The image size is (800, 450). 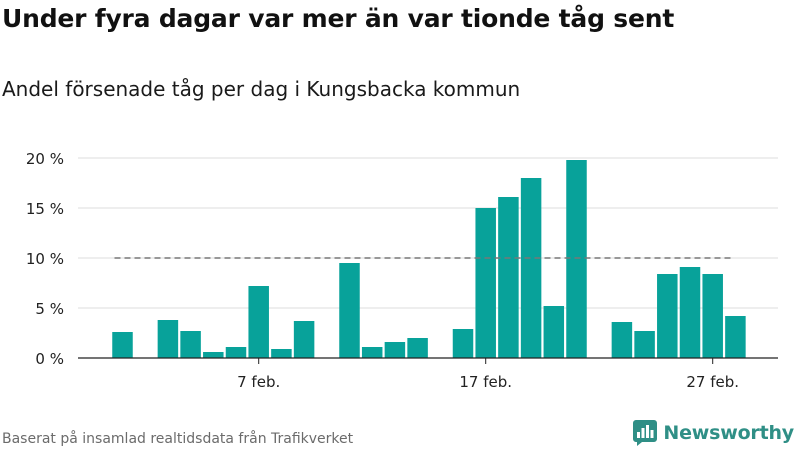 I want to click on y-tick-label: 20 %, so click(x=45, y=159).